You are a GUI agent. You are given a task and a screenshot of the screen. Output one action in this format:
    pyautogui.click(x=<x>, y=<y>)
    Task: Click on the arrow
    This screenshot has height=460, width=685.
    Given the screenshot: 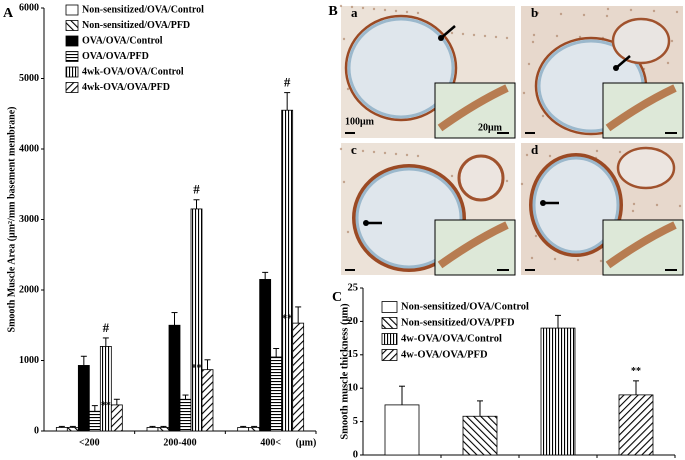 What is the action you would take?
    pyautogui.click(x=448, y=32)
    